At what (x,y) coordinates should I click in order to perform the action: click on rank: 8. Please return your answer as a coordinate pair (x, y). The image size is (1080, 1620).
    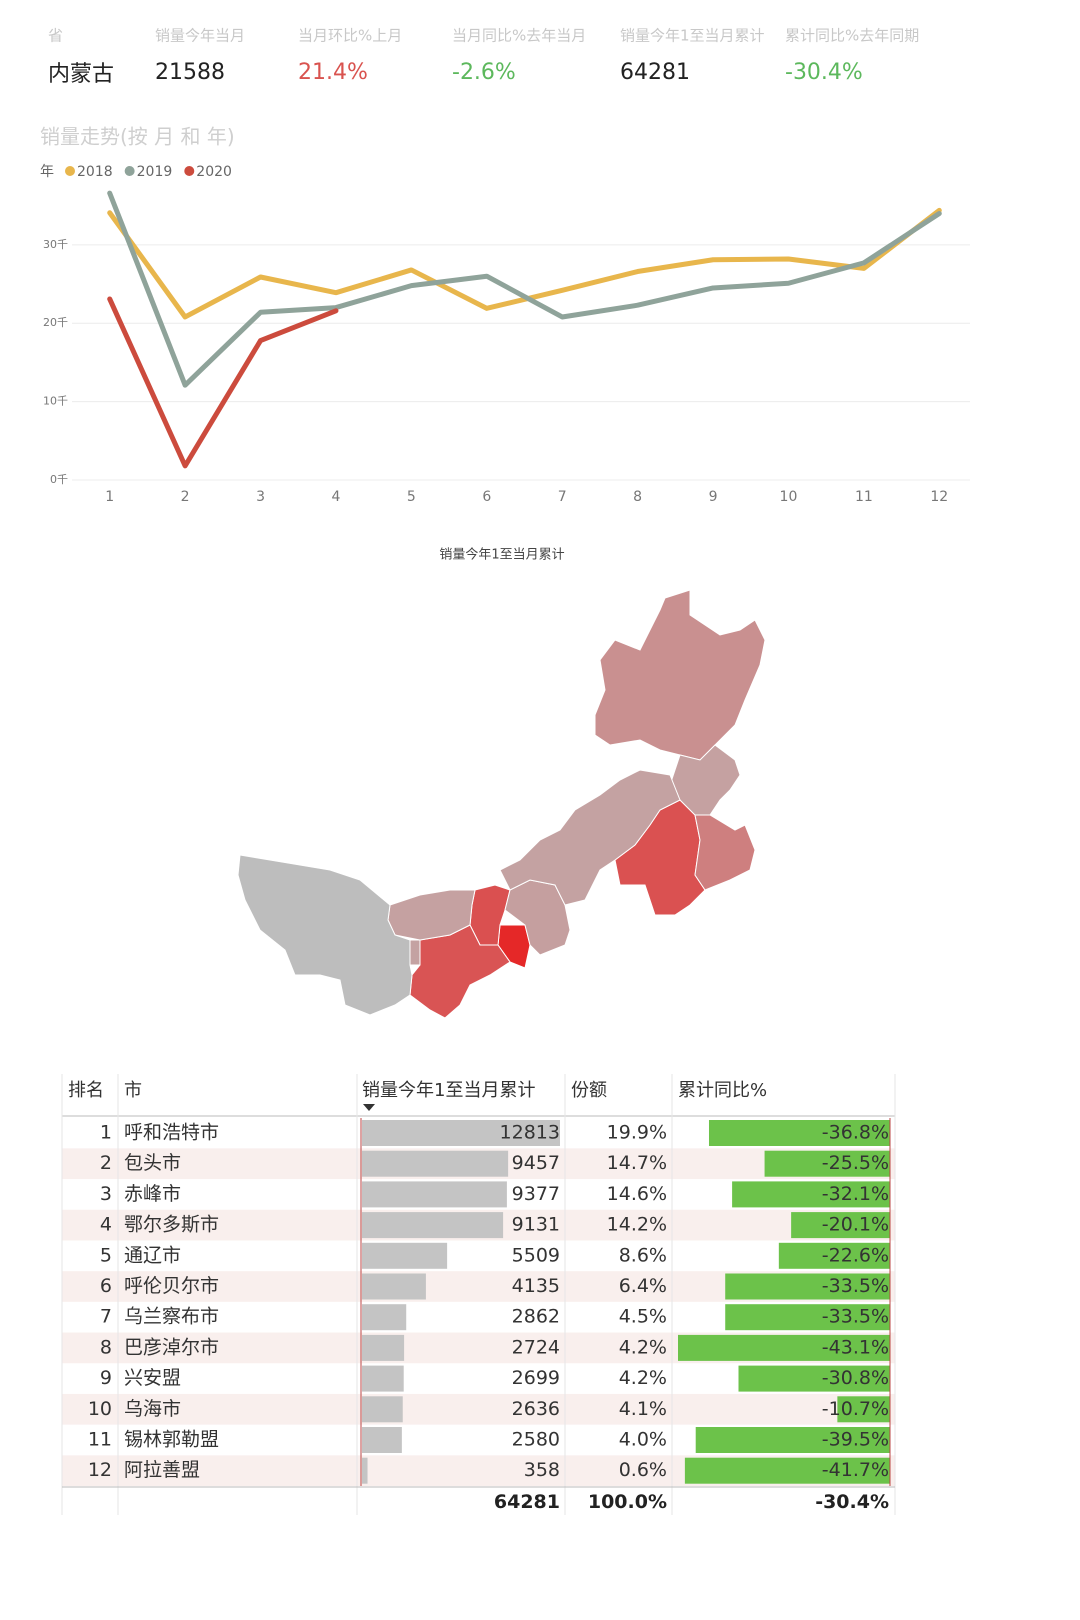
    Looking at the image, I should click on (106, 1347).